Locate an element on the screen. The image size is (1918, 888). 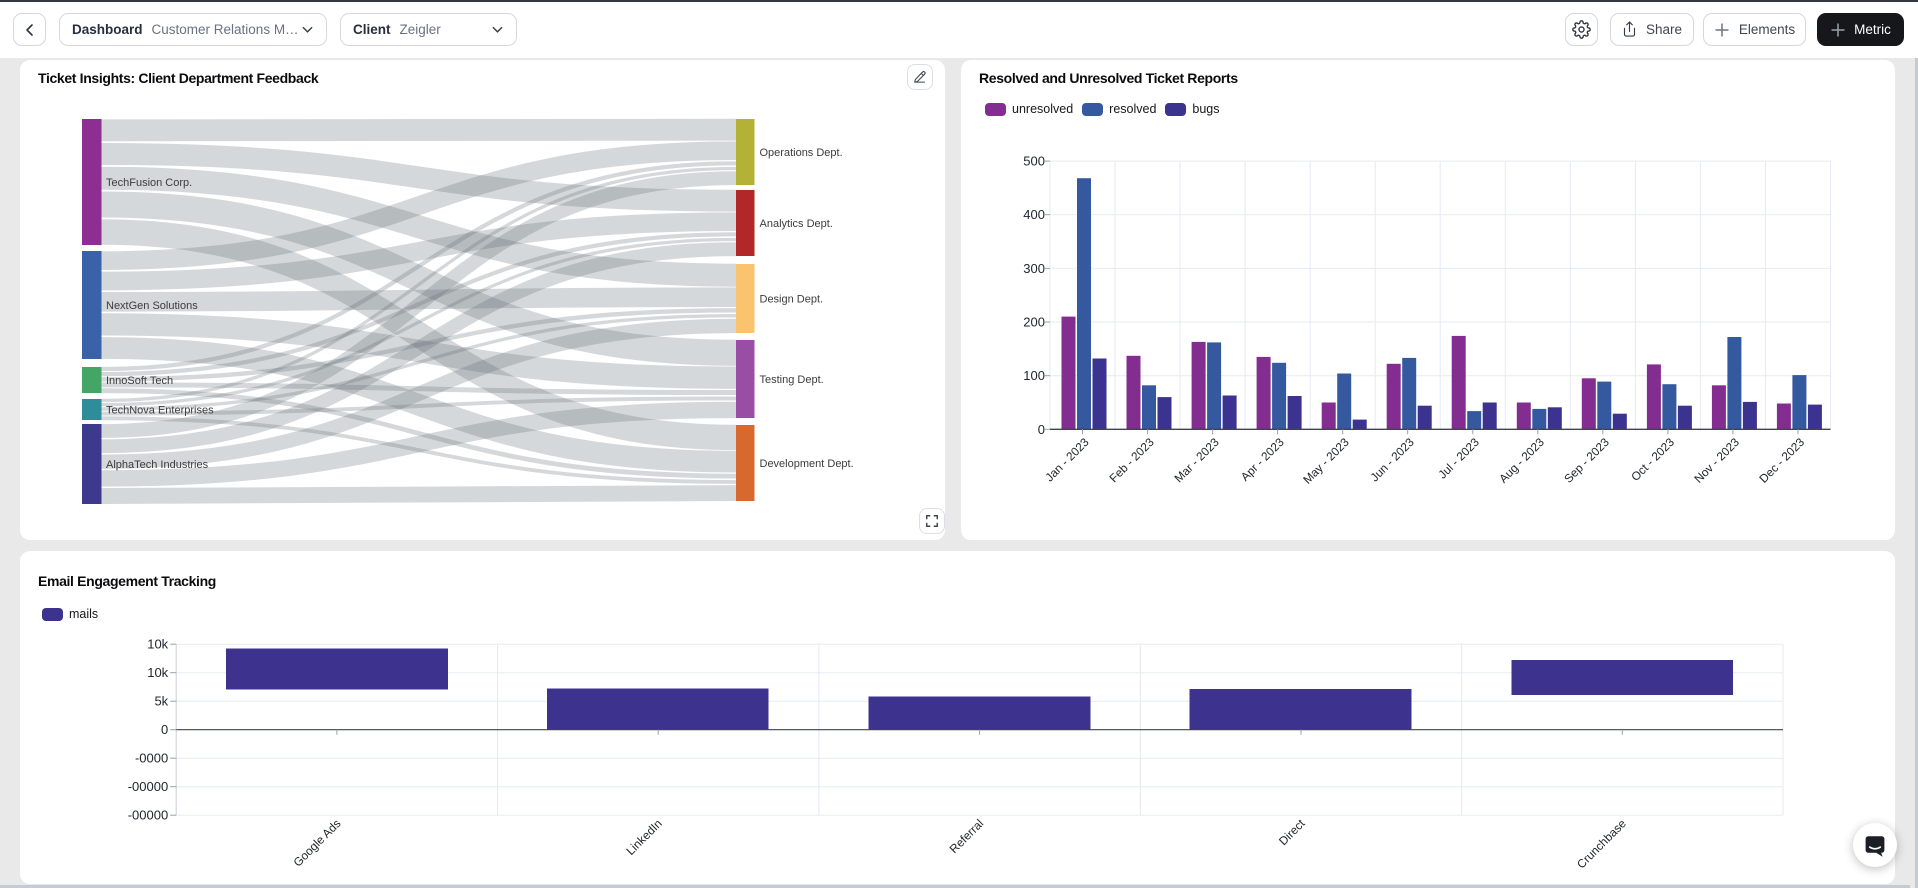
svg-text: Development Dept. is located at coordinates (807, 464).